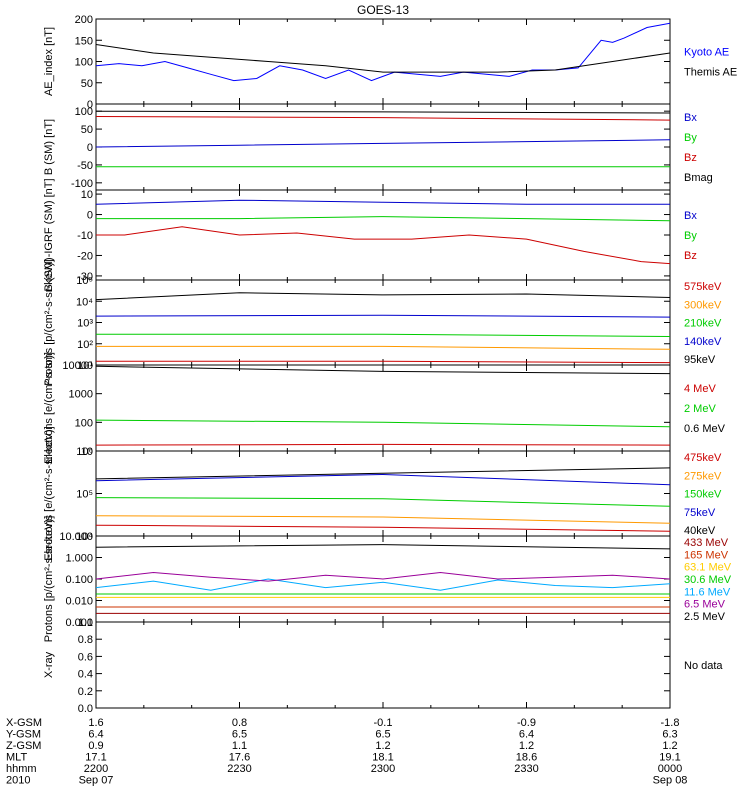 Image resolution: width=750 pixels, height=800 pixels. What do you see at coordinates (669, 735) in the screenshot?
I see `x-tick-value: 6.3` at bounding box center [669, 735].